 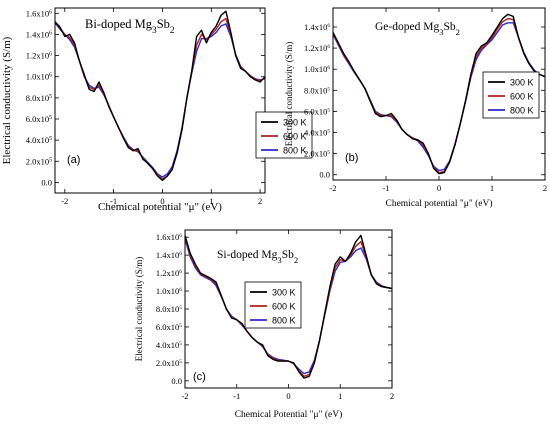 What do you see at coordinates (351, 158) in the screenshot?
I see `panel-letter: (b)` at bounding box center [351, 158].